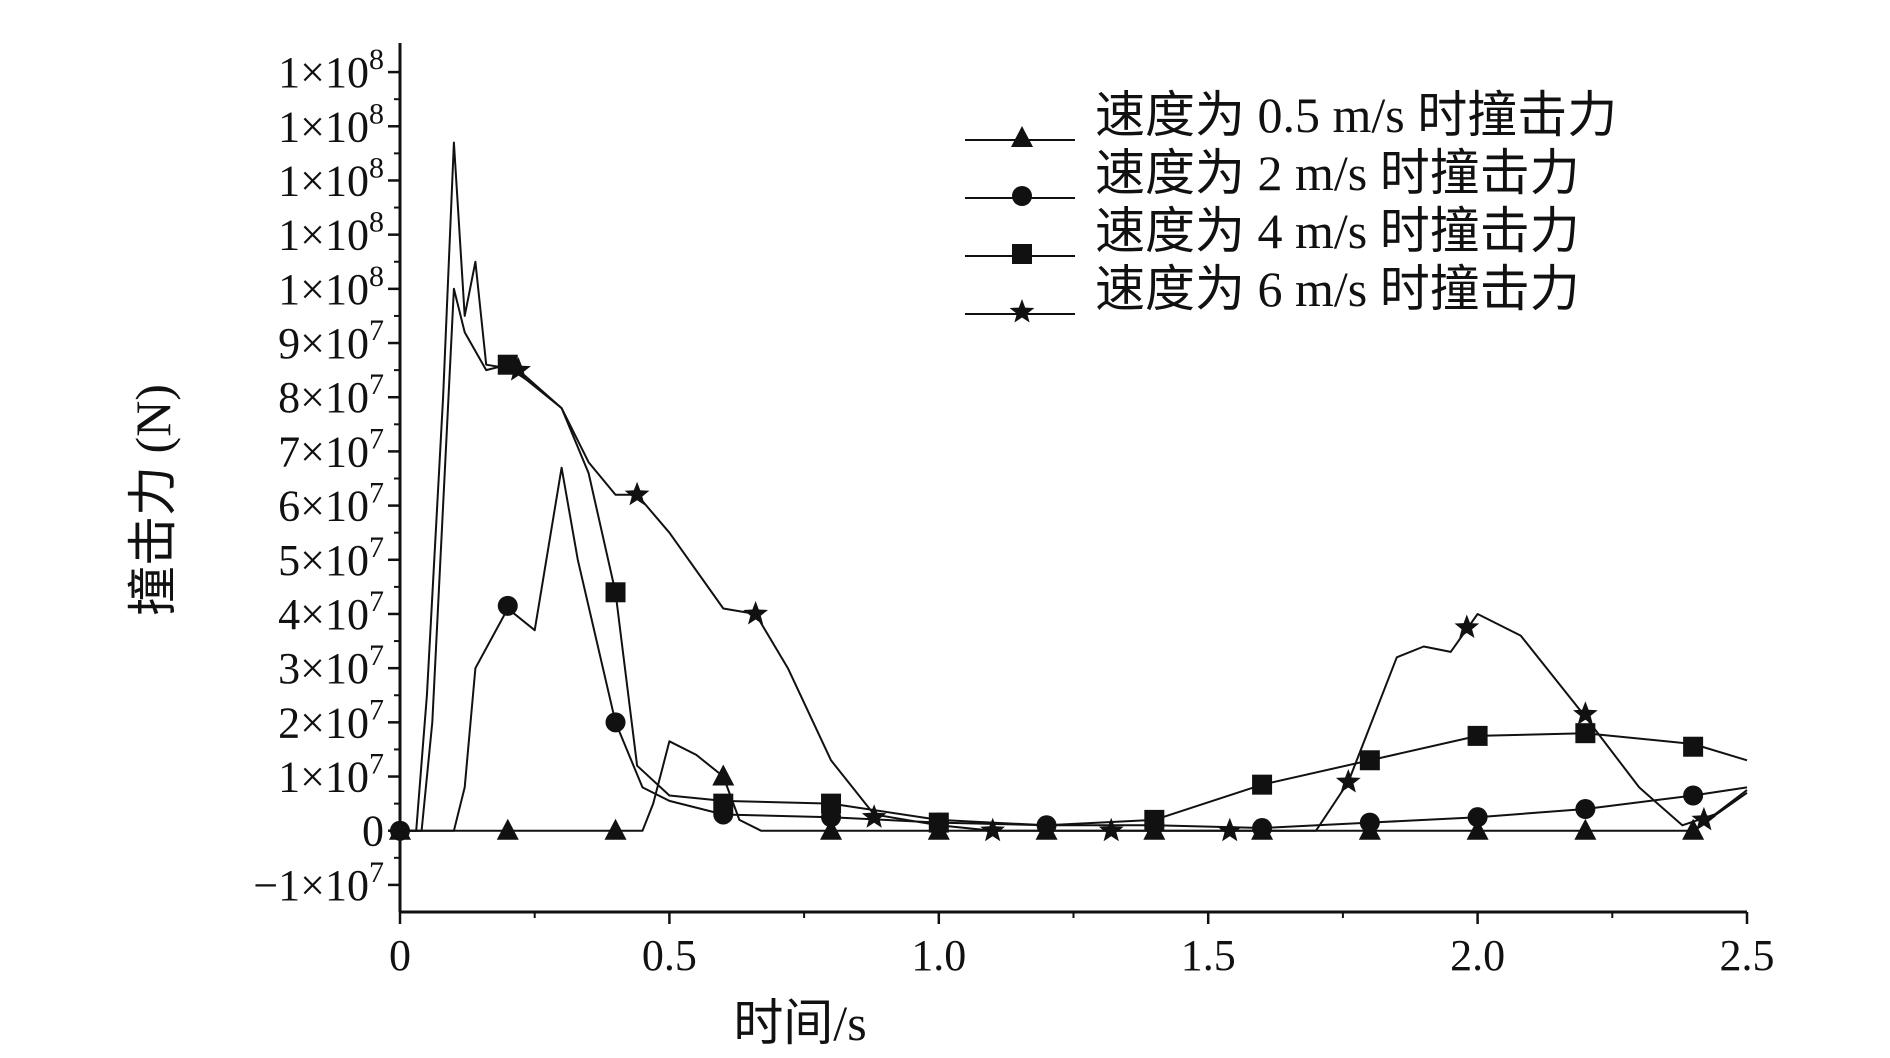 The image size is (1890, 1058). Describe the element at coordinates (400, 955) in the screenshot. I see `x-tick-label: 0` at that location.